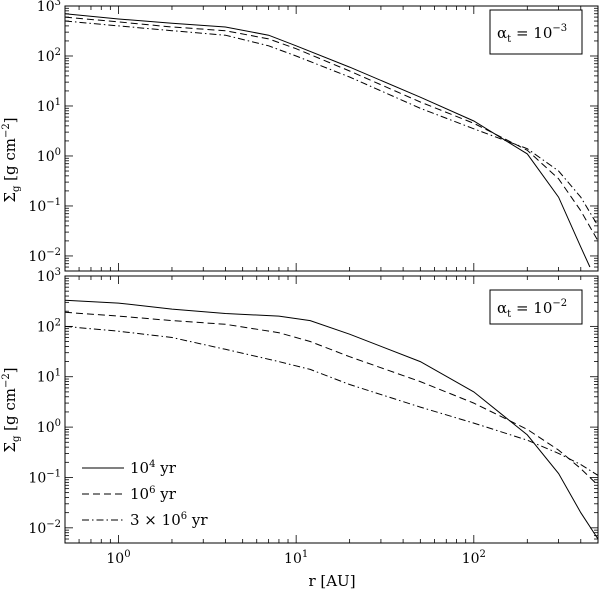 Image resolution: width=600 pixels, height=595 pixels. I want to click on bottom-y-axis-label: Σg [g cm−2], so click(11, 409).